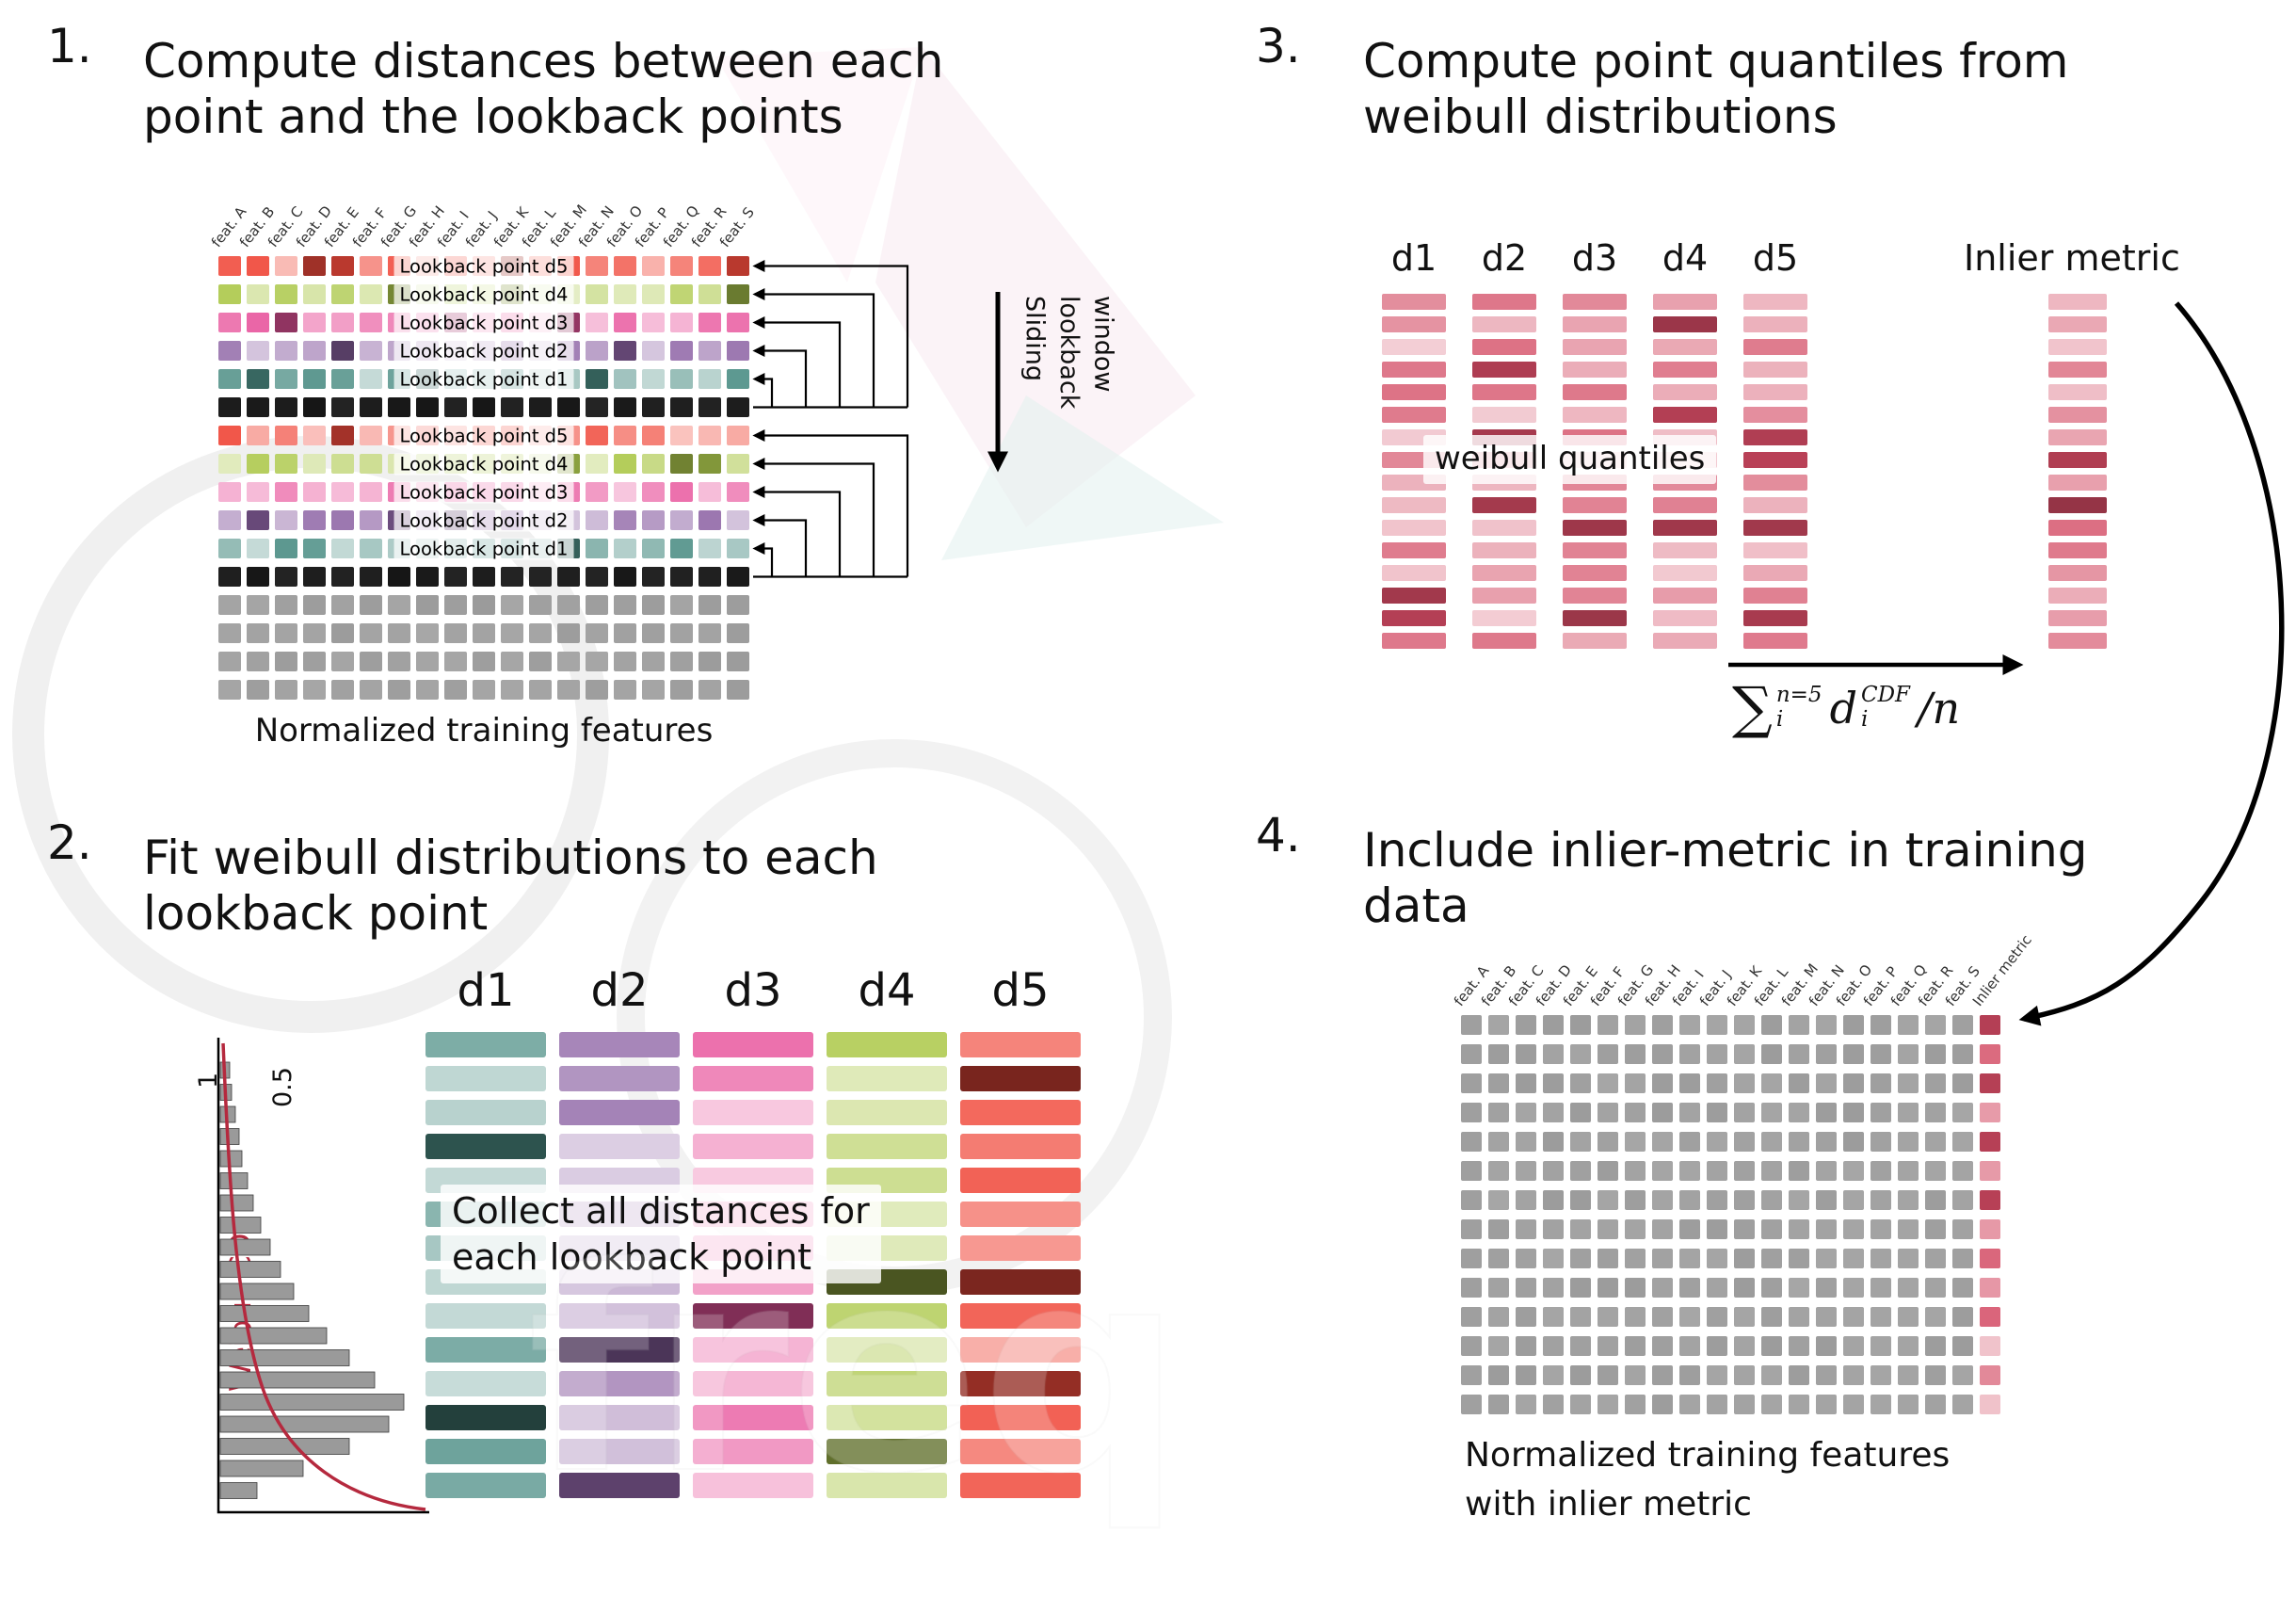 Image resolution: width=2296 pixels, height=1597 pixels. Describe the element at coordinates (763, 559) in the screenshot. I see `lookback-arrow` at that location.